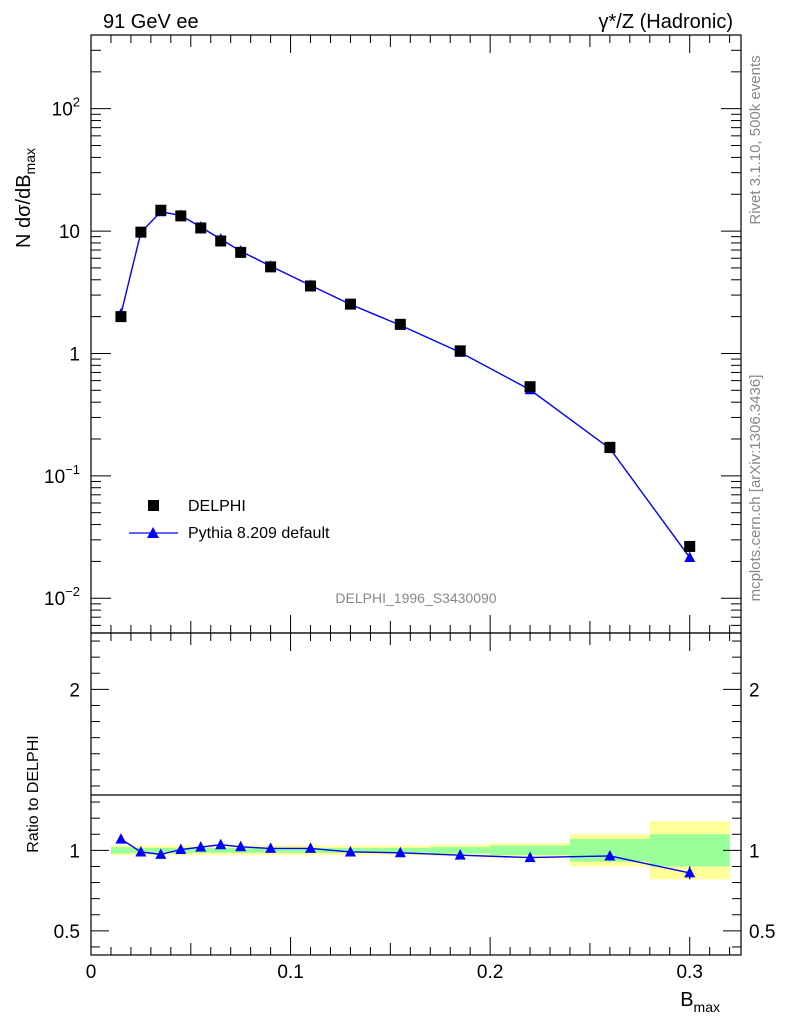 This screenshot has height=1024, width=786. What do you see at coordinates (91, 972) in the screenshot?
I see `x-tick-label: 0` at bounding box center [91, 972].